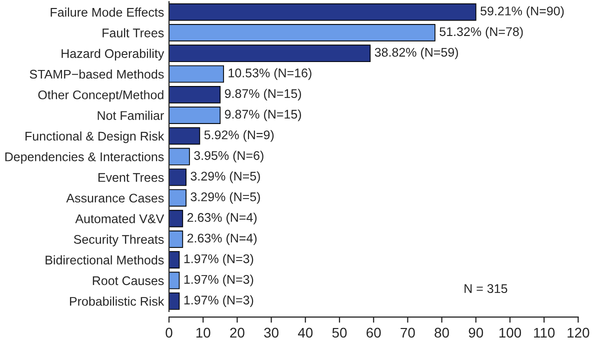 The image size is (593, 348). What do you see at coordinates (579, 333) in the screenshot?
I see `x-tick-label: 120` at bounding box center [579, 333].